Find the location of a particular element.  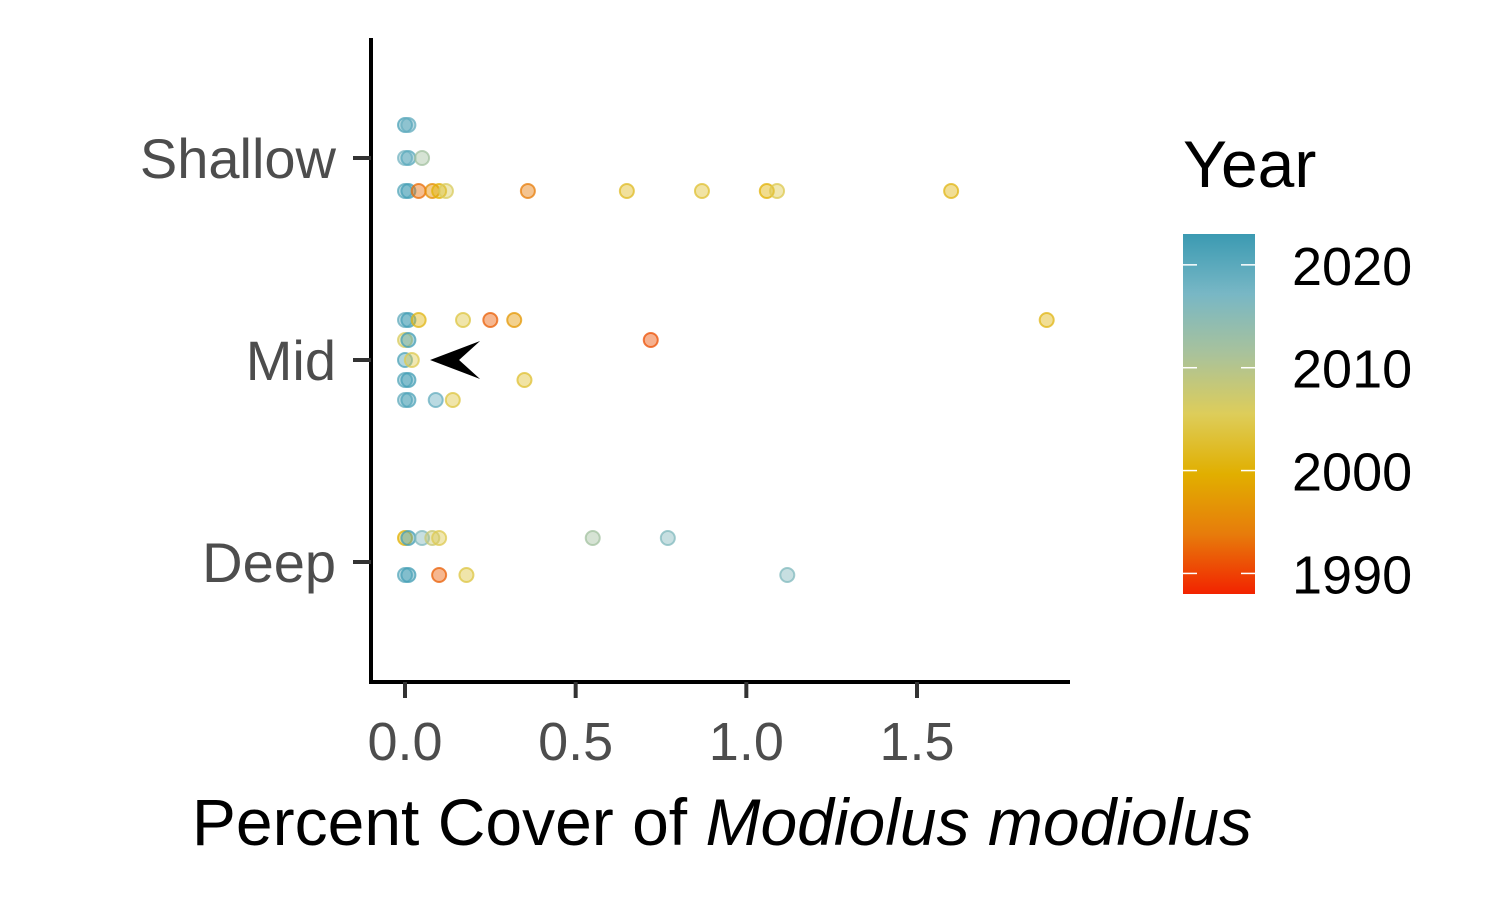

color-legend: Year 1990 2000 2010 2020 is located at coordinates (1297, 366).